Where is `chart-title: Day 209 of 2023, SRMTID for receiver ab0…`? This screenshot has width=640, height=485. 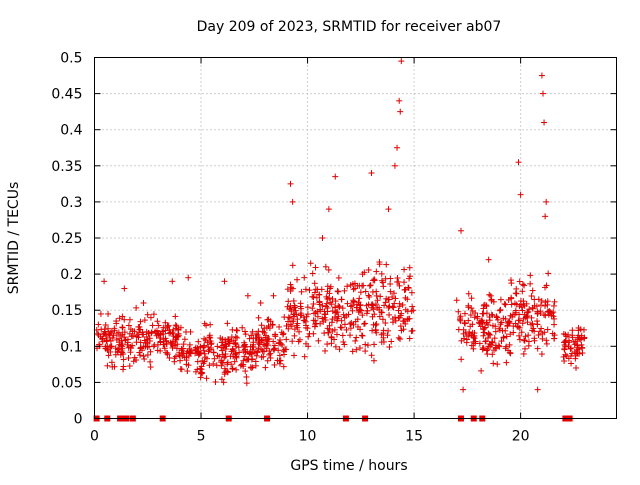
chart-title: Day 209 of 2023, SRMTID for receiver ab0… is located at coordinates (349, 27).